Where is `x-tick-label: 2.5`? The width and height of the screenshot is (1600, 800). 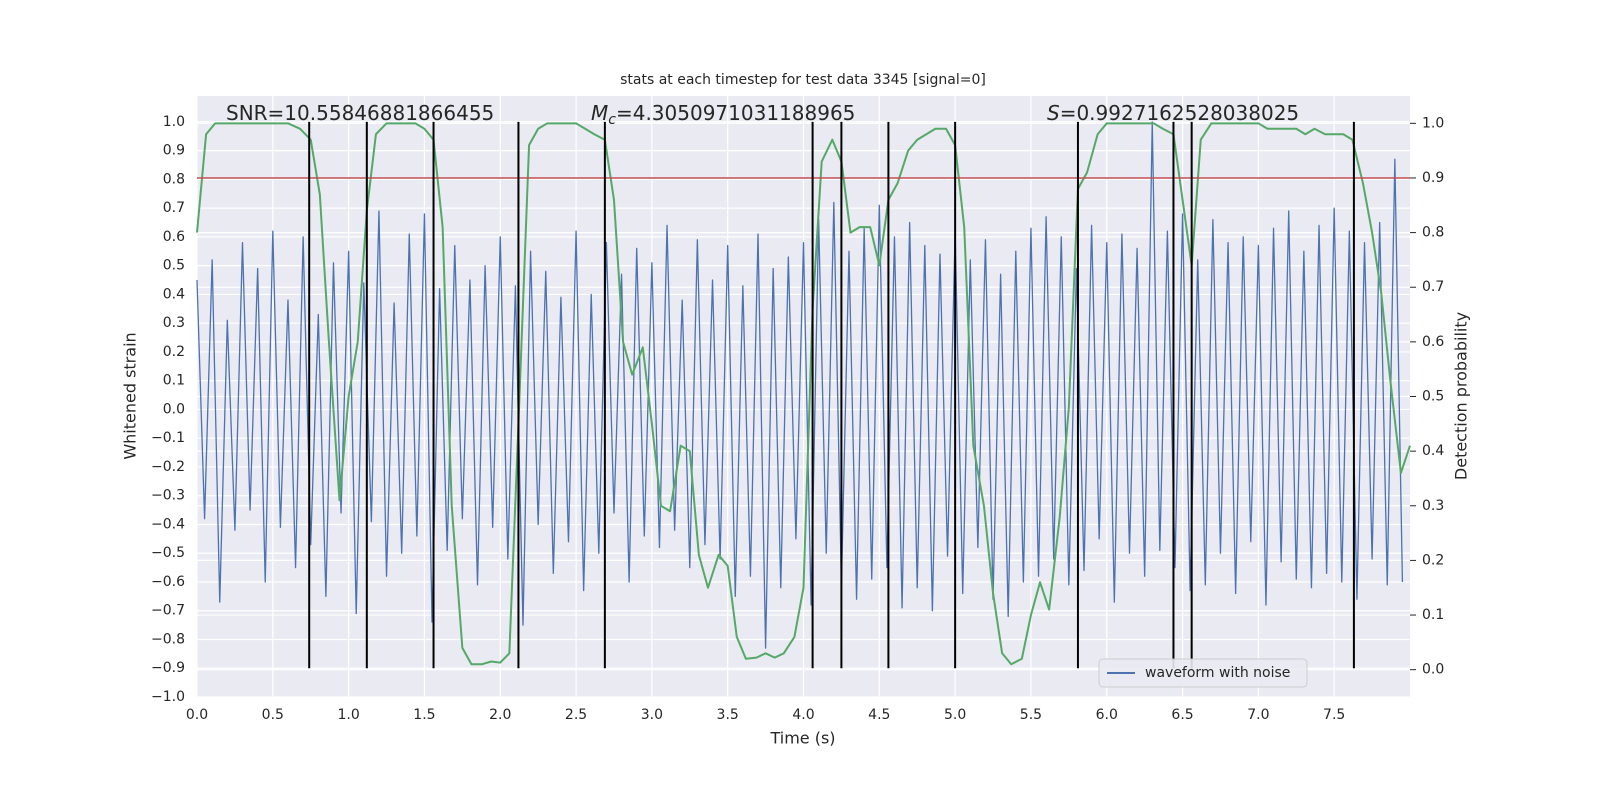 x-tick-label: 2.5 is located at coordinates (576, 715).